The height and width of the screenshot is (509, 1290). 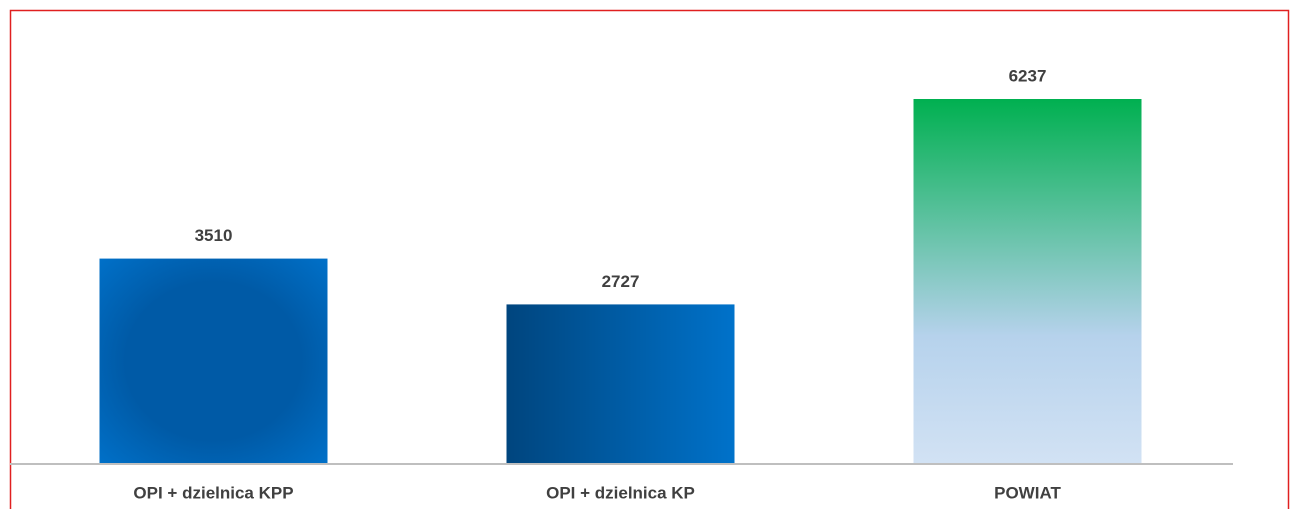 I want to click on x-tick-label: POWIAT, so click(x=1027, y=492).